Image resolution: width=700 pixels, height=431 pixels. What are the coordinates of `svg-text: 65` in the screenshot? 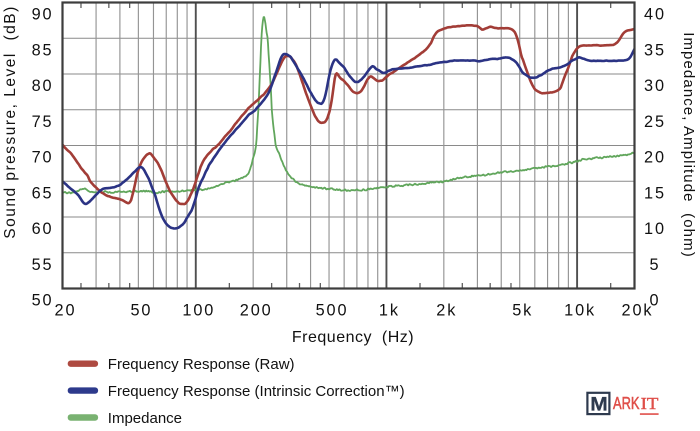 It's located at (43, 193).